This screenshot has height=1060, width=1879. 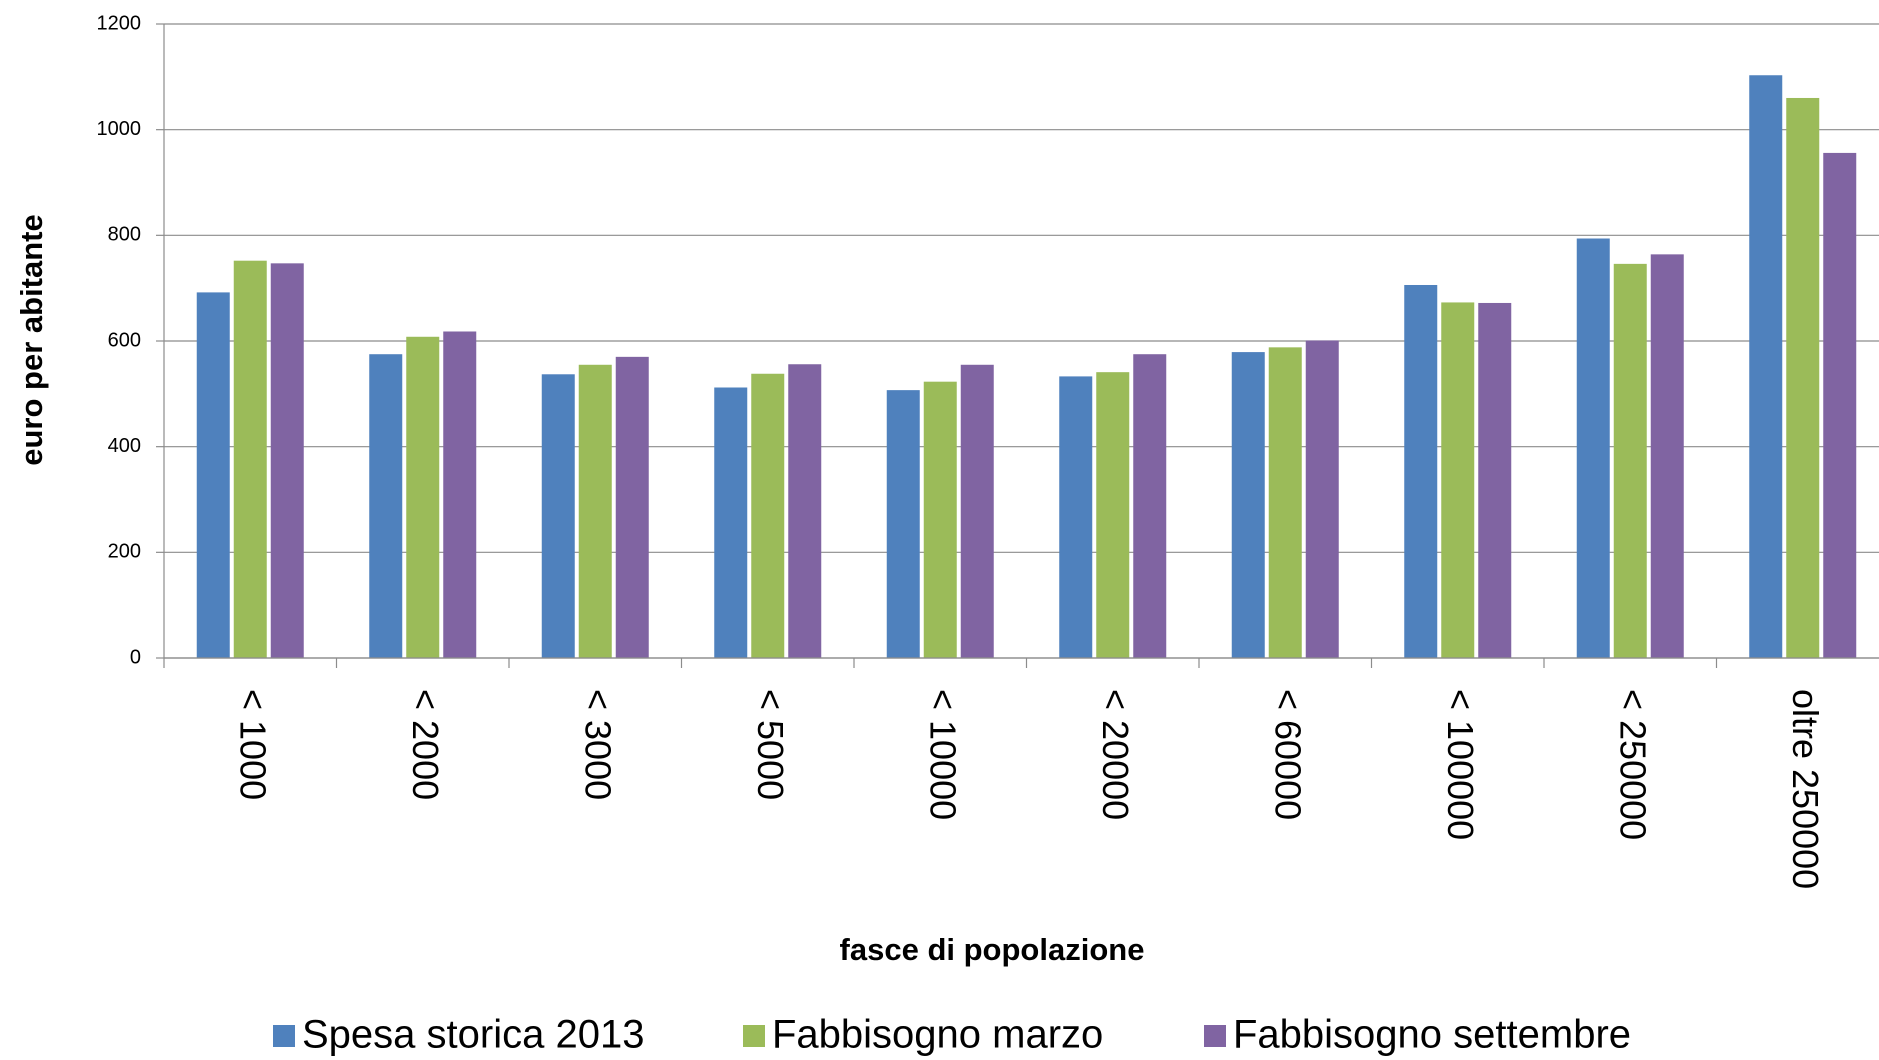 What do you see at coordinates (1432, 1035) in the screenshot?
I see `legend-label: Fabbisogno settembre` at bounding box center [1432, 1035].